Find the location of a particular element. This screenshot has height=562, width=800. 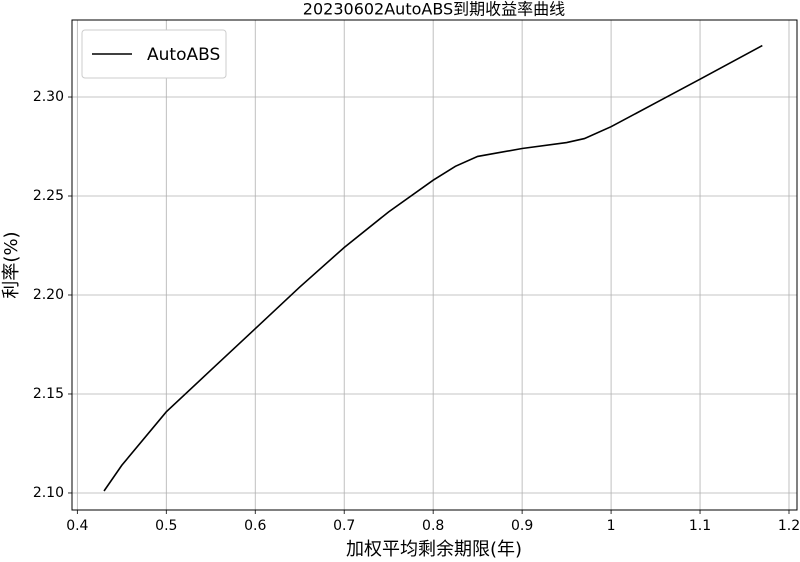

x-tick-label: 0.8 is located at coordinates (433, 526).